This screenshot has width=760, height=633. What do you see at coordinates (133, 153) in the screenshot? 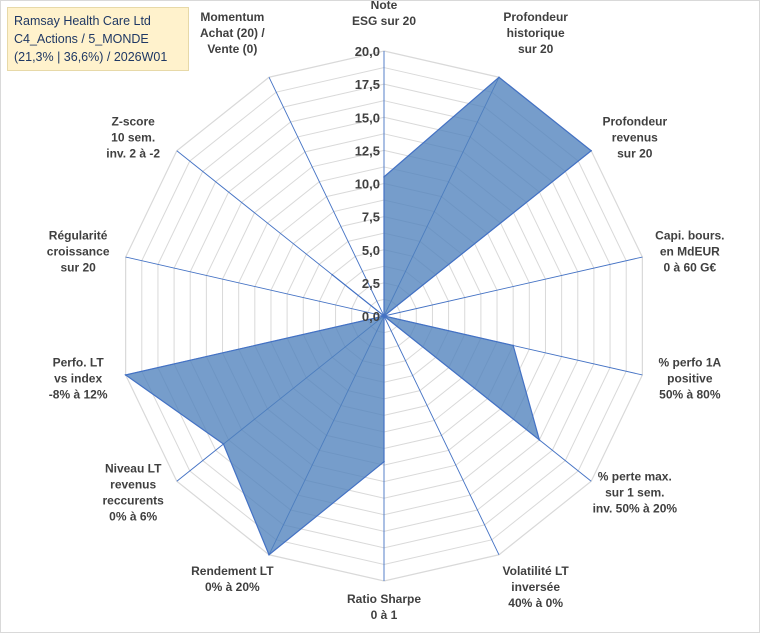
I see `axis-label-line: inv. 2 à -2` at bounding box center [133, 153].